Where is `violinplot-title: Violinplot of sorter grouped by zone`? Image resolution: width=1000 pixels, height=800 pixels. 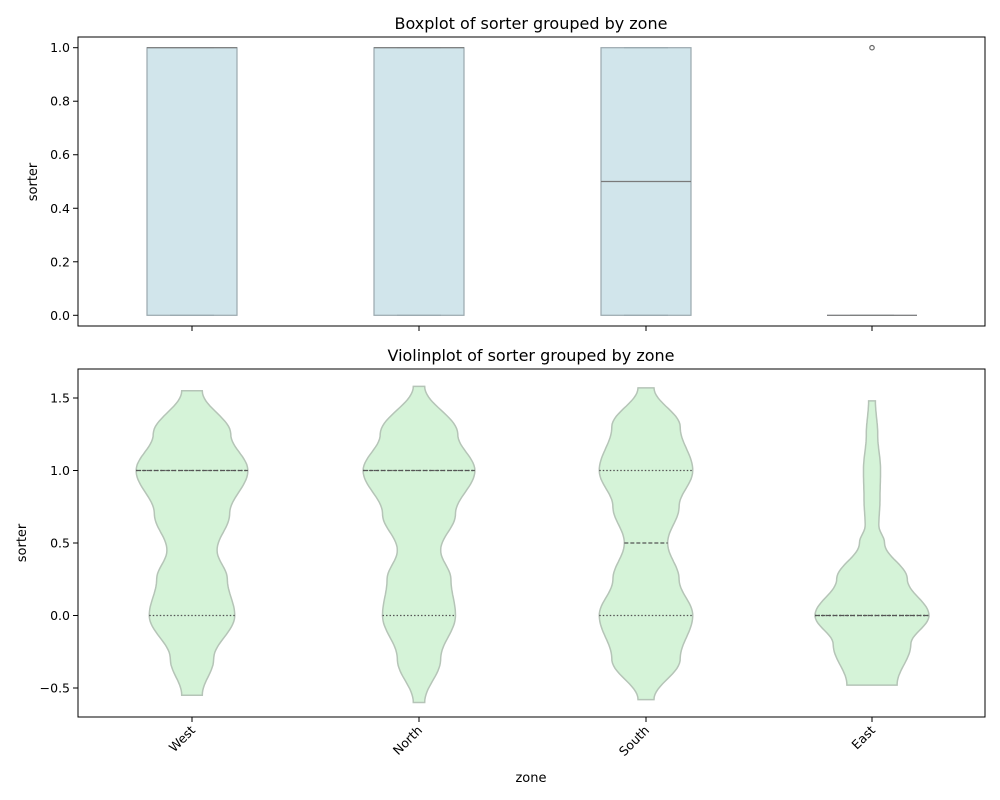
violinplot-title: Violinplot of sorter grouped by zone is located at coordinates (530, 355).